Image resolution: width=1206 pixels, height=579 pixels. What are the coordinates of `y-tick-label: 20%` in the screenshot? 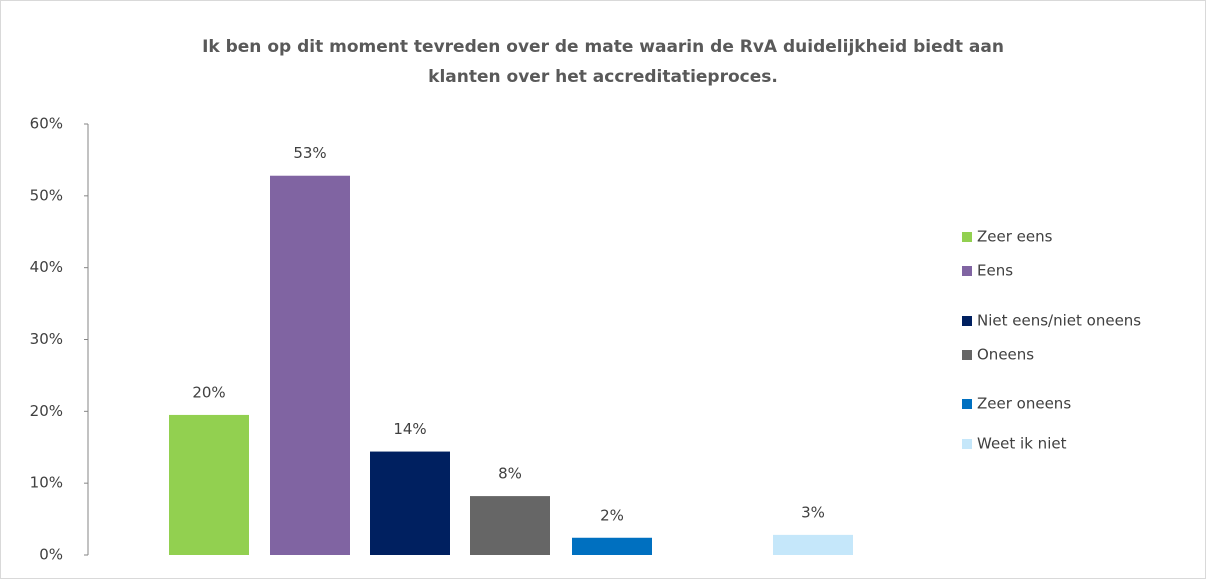 It's located at (46, 411).